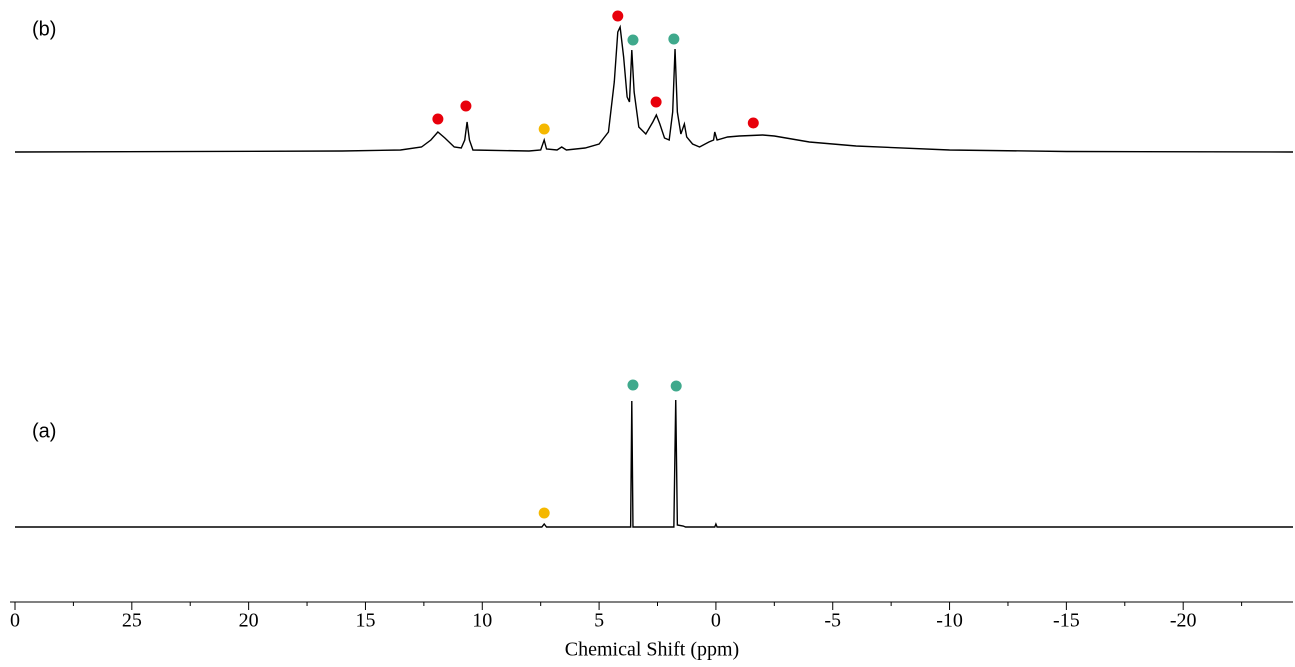  I want to click on x-tick-label: 25, so click(132, 621).